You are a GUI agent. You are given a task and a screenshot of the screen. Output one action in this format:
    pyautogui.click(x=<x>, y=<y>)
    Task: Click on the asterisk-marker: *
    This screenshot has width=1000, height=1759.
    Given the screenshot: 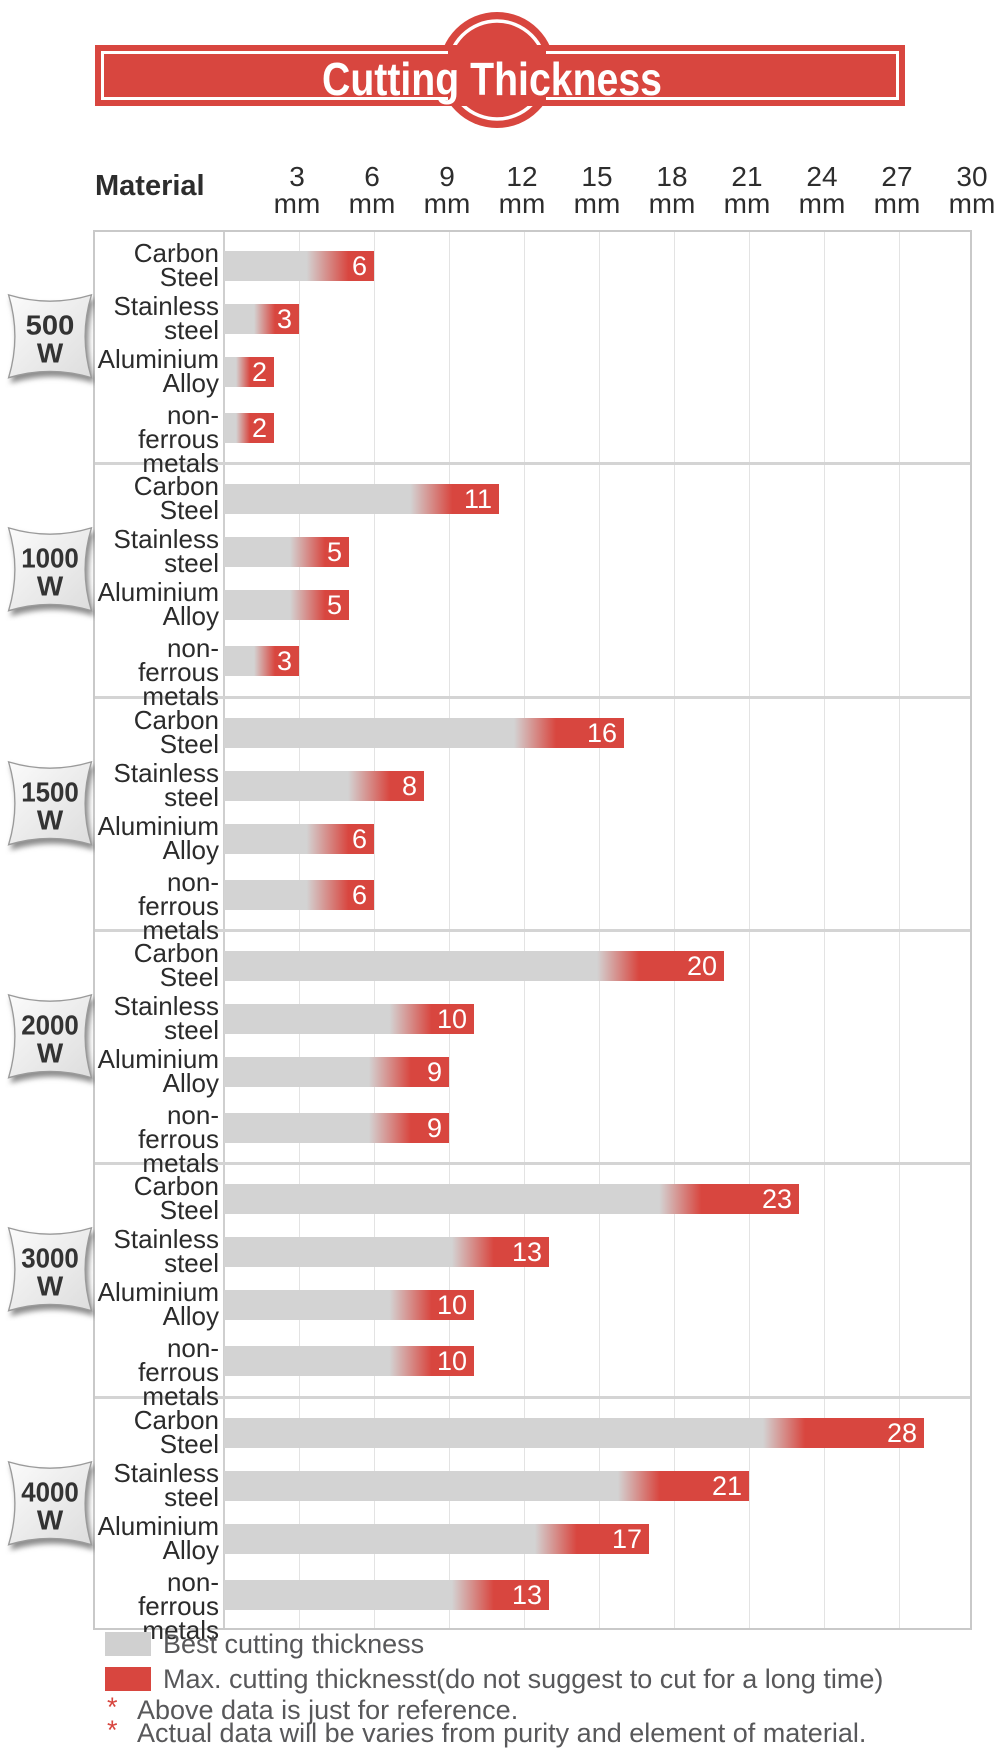 What is the action you would take?
    pyautogui.click(x=112, y=1730)
    